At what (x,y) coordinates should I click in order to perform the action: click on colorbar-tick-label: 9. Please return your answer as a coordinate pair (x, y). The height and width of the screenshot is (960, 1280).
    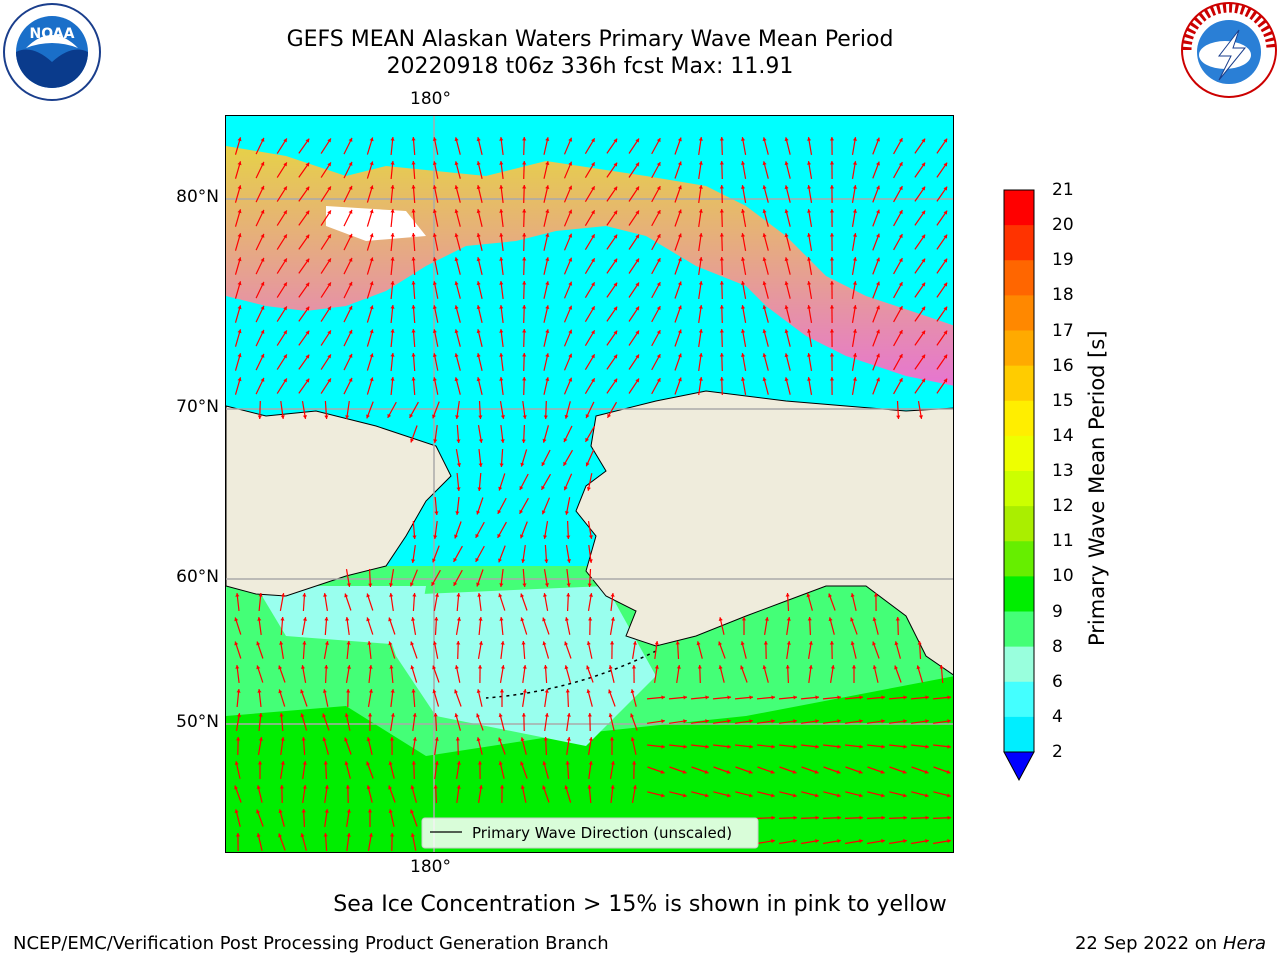
    Looking at the image, I should click on (1057, 611).